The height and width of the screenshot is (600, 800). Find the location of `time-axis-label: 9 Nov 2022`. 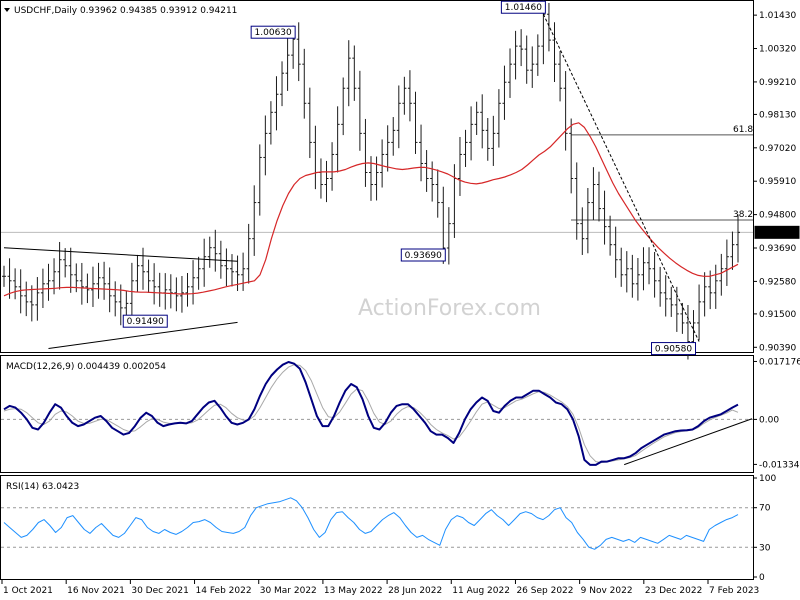

time-axis-label: 9 Nov 2022 is located at coordinates (607, 591).